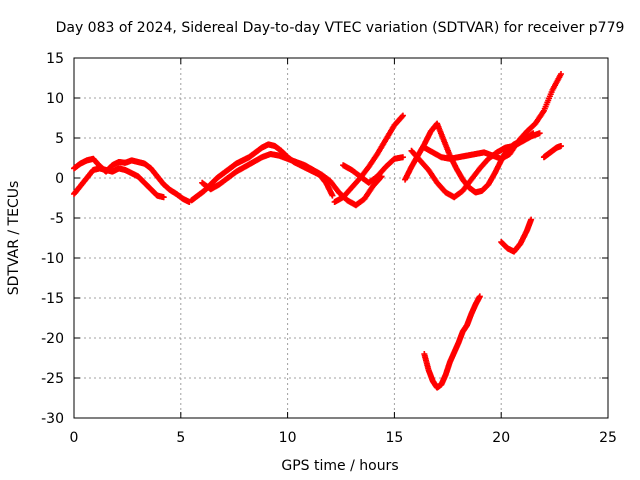 Image resolution: width=640 pixels, height=480 pixels. What do you see at coordinates (59, 139) in the screenshot?
I see `y-tick-label: 5` at bounding box center [59, 139].